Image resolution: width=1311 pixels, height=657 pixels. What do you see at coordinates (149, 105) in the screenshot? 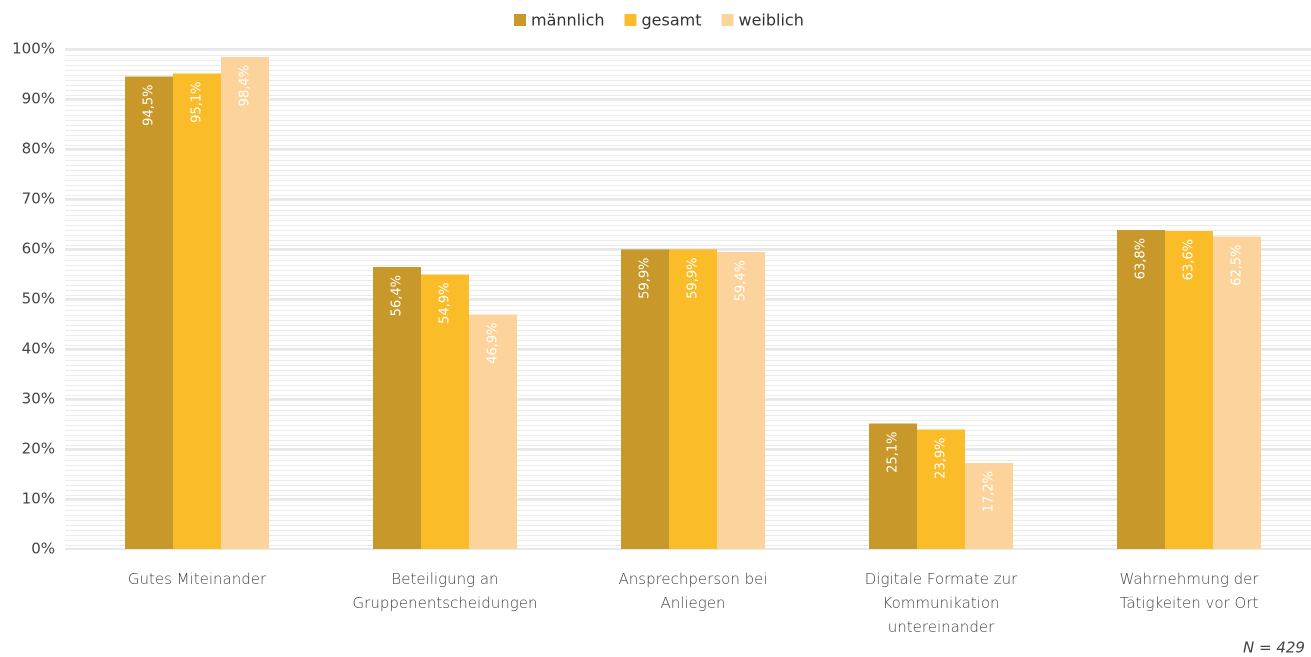
I see `value-label: 94,5%` at bounding box center [149, 105].